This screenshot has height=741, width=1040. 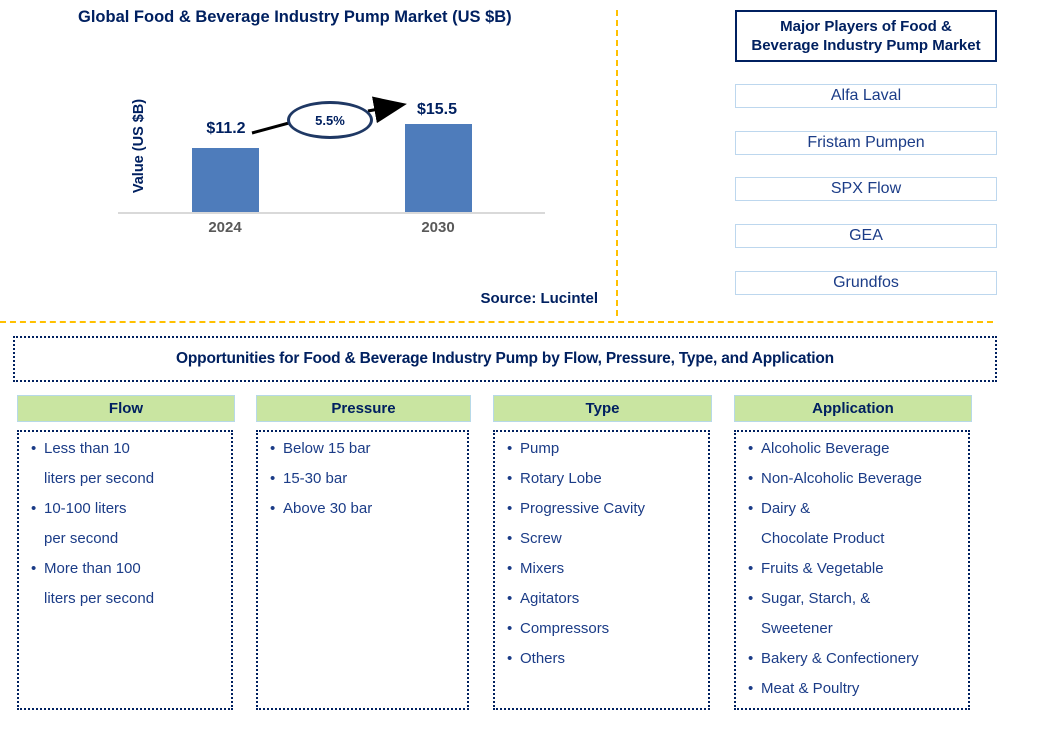 What do you see at coordinates (126, 408) in the screenshot?
I see `column-header-flow: Flow` at bounding box center [126, 408].